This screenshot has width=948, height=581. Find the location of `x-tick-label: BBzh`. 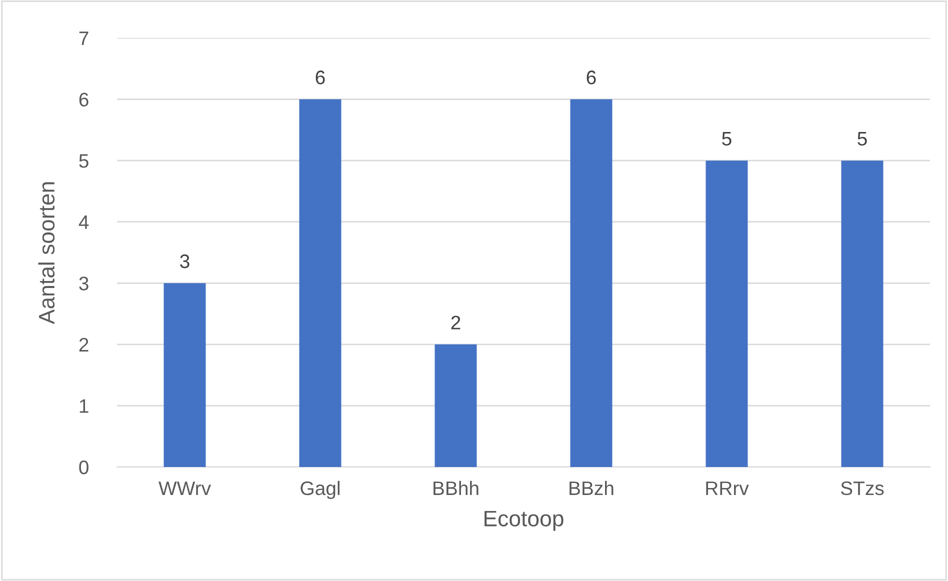

x-tick-label: BBzh is located at coordinates (592, 487).